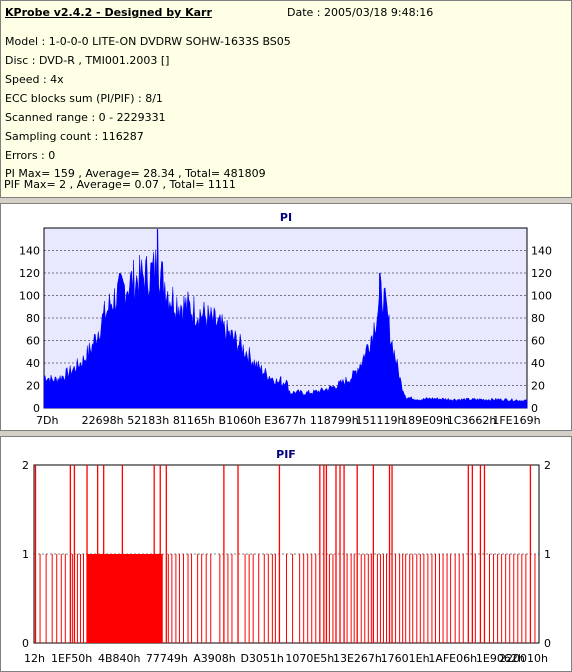 The width and height of the screenshot is (572, 672). I want to click on pi-ytick-left: 40, so click(33, 363).